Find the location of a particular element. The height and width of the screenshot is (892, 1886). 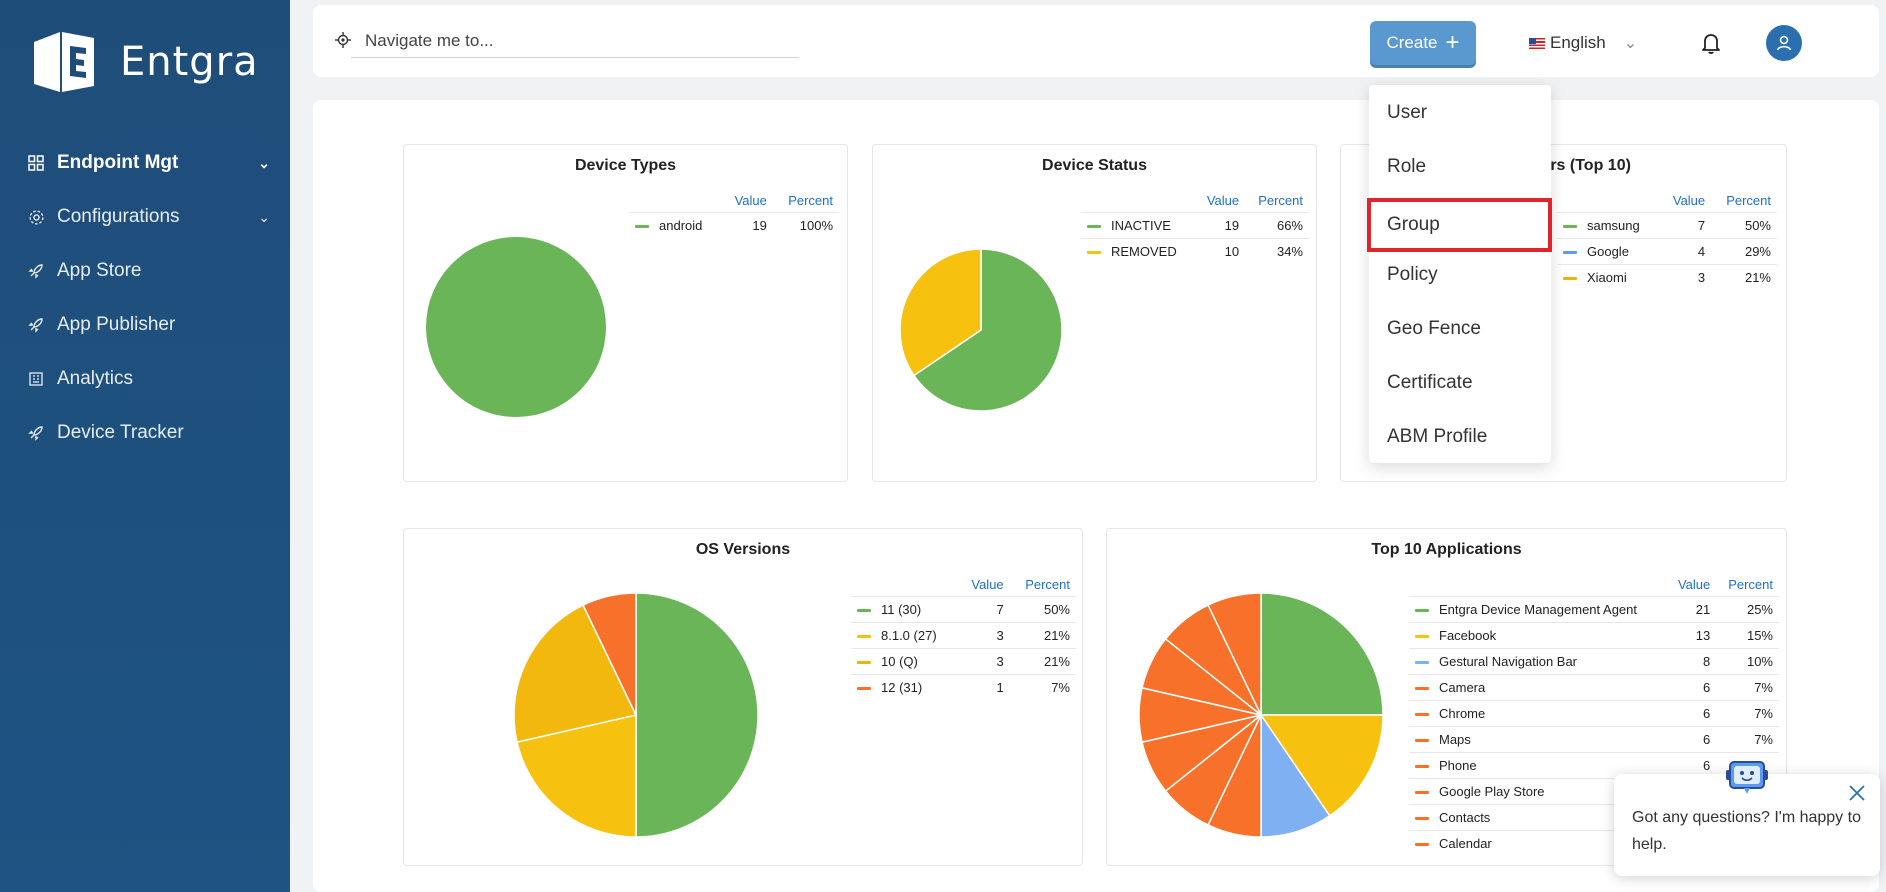

sidebar-item-label: Device Tracker is located at coordinates (120, 432).